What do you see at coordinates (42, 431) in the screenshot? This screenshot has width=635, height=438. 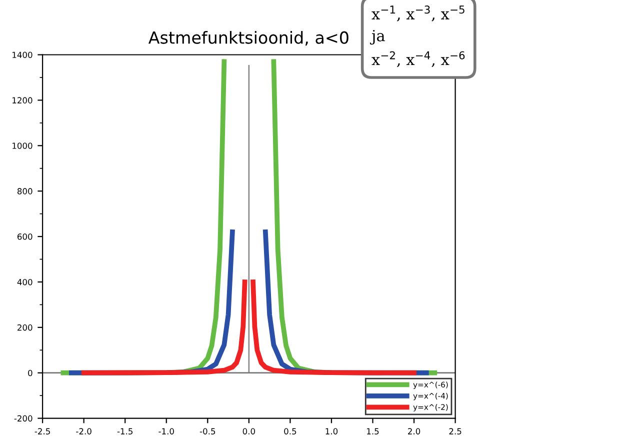 I see `x-tick-label: -2.5` at bounding box center [42, 431].